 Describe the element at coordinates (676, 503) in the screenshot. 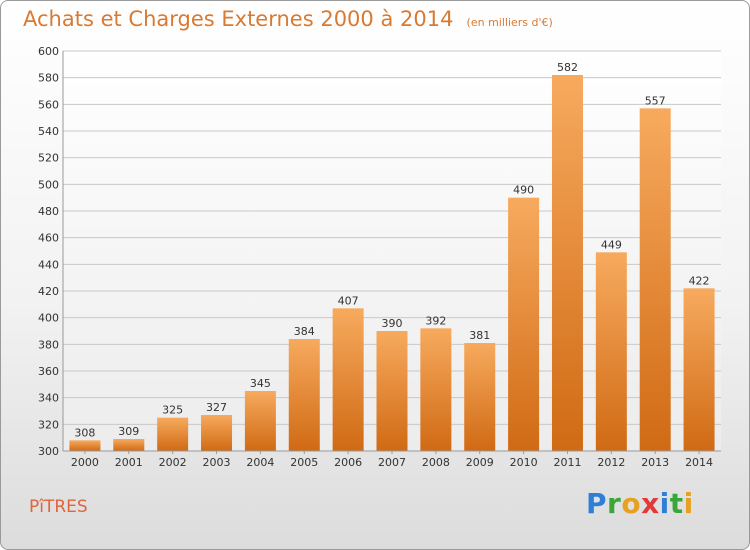

I see `logo-letter: t` at that location.